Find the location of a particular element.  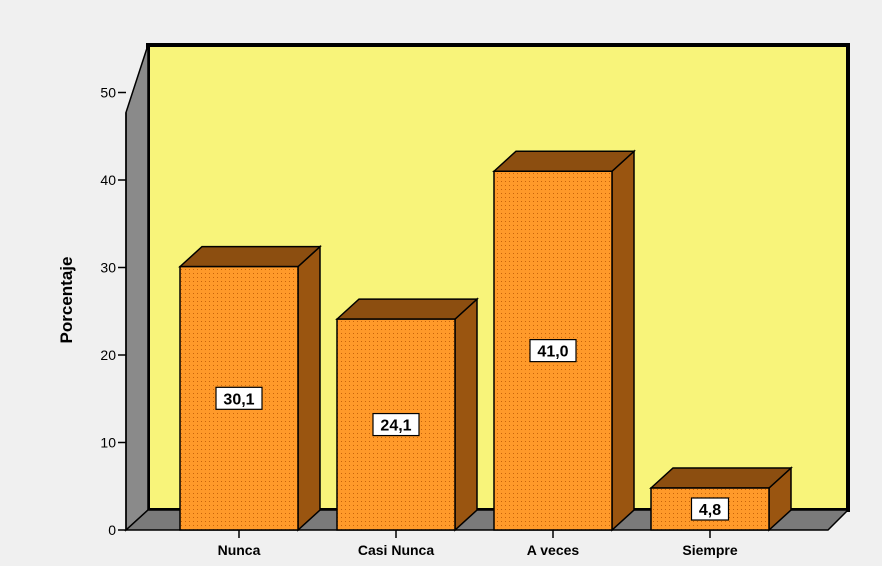

plot-left-wall is located at coordinates (137, 288).